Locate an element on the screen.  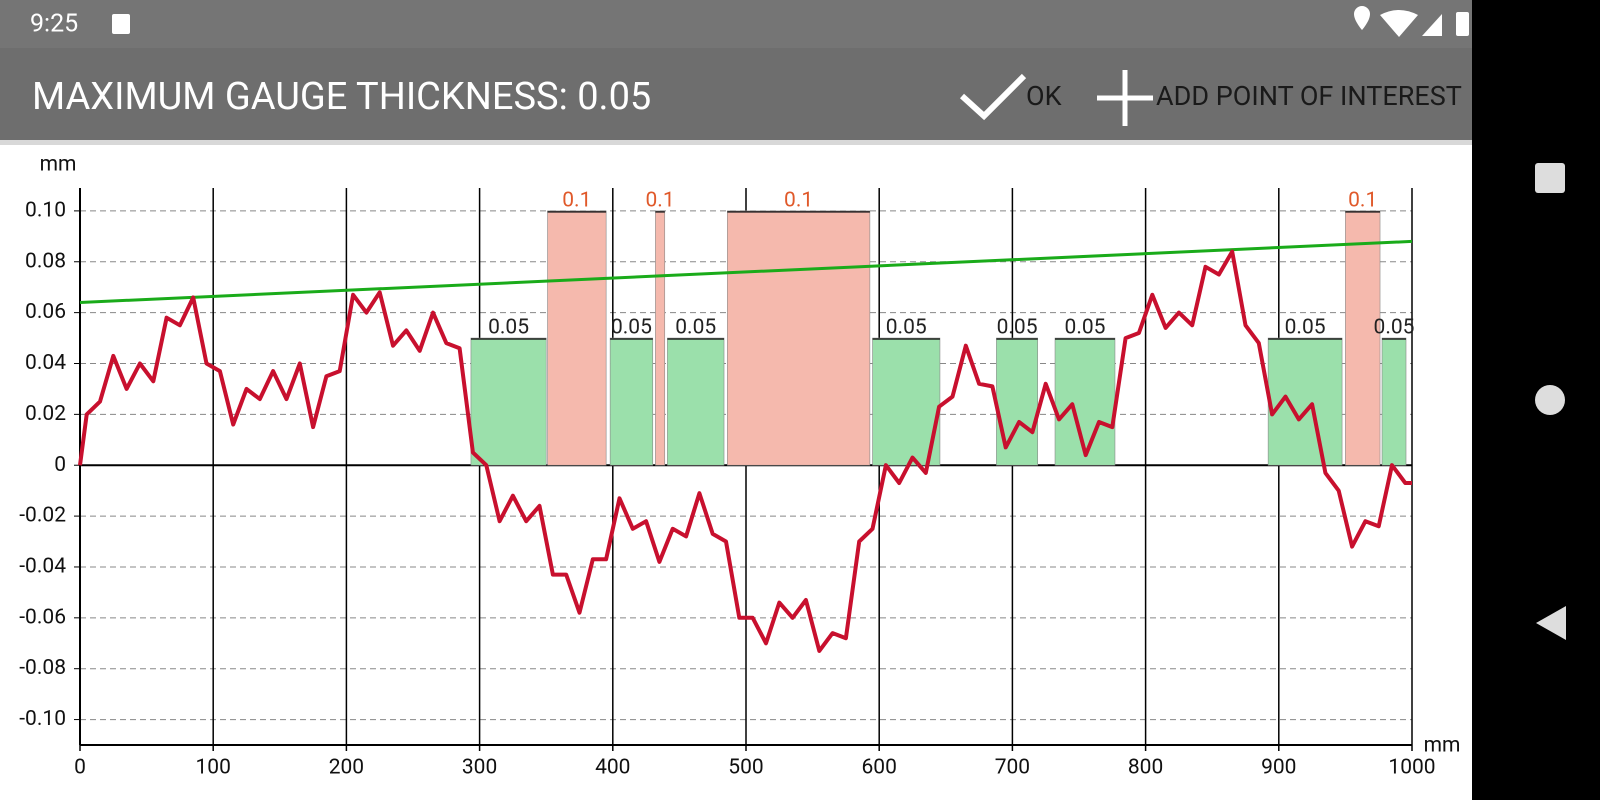
y-tick-label: 0 is located at coordinates (60, 465).